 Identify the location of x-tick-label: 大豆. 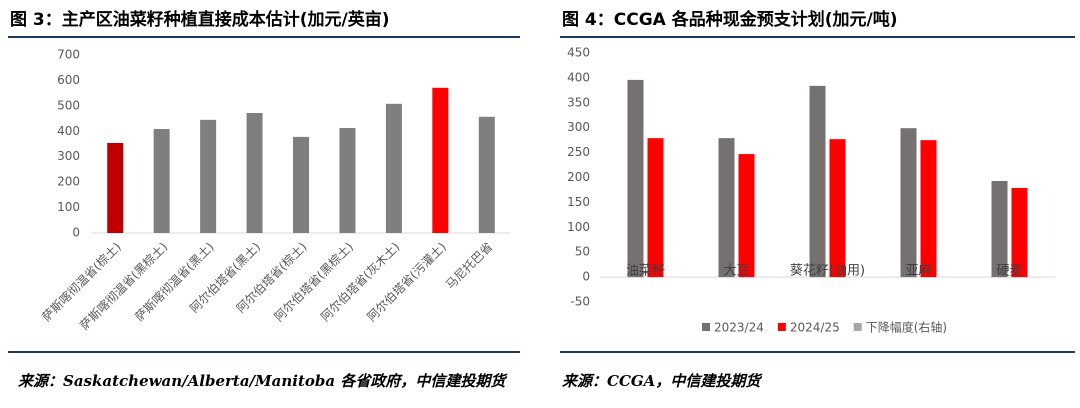
(736, 271).